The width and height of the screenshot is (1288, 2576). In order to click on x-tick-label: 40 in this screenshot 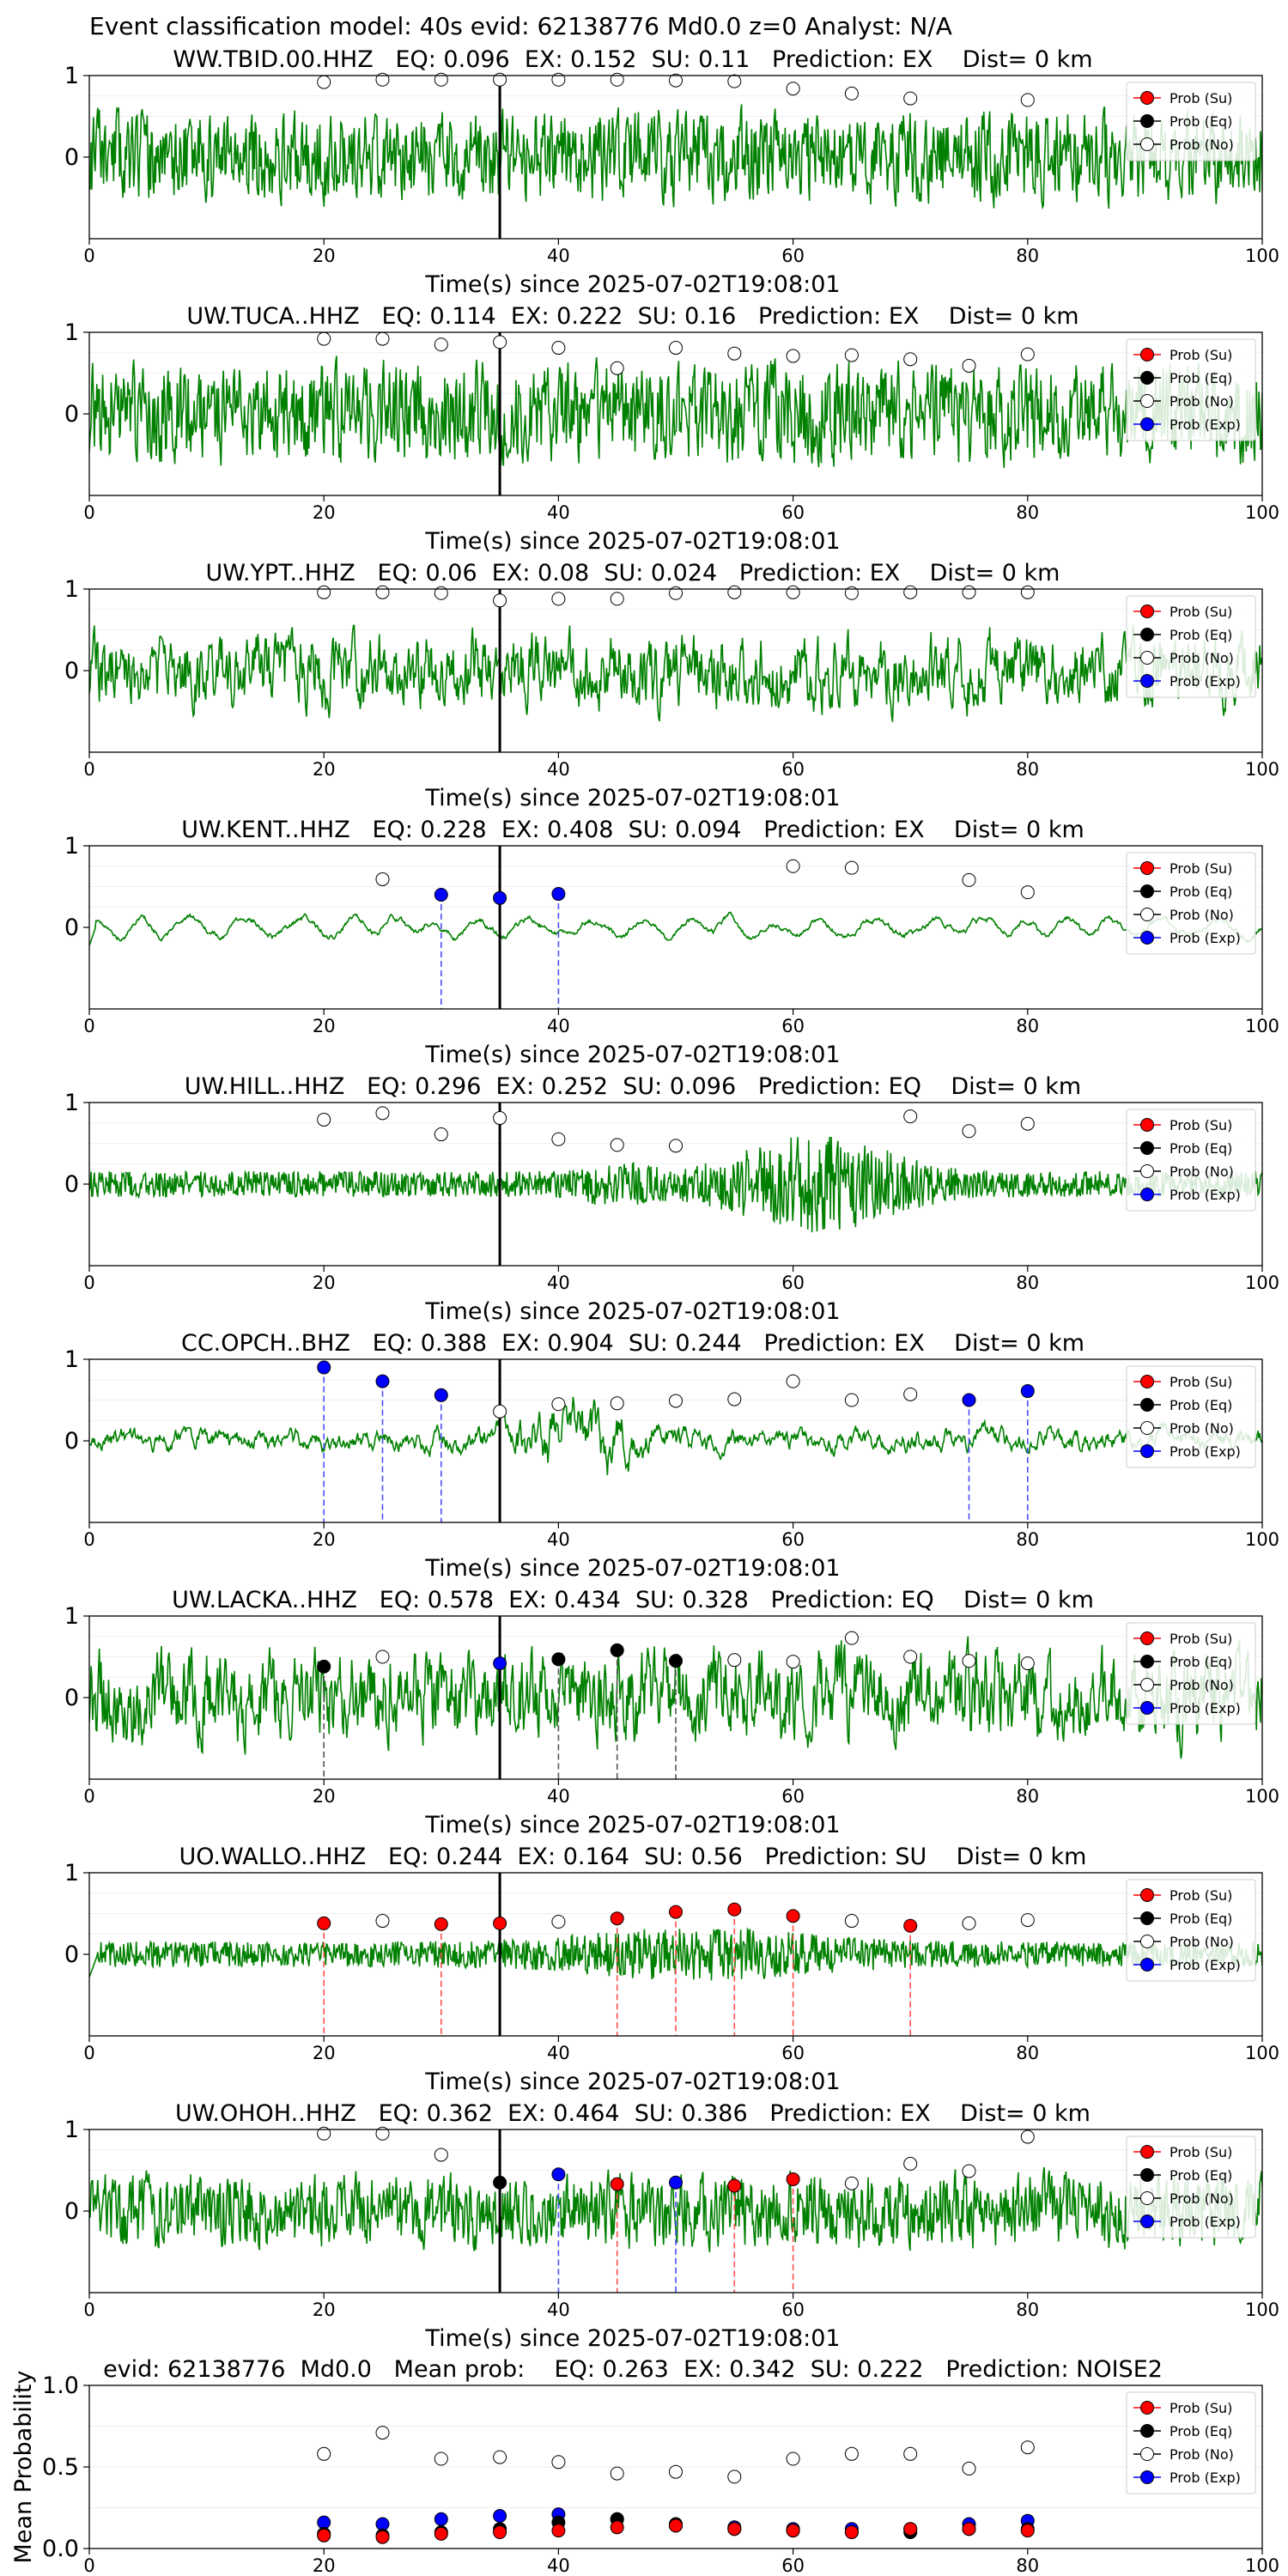, I will do `click(558, 1797)`.